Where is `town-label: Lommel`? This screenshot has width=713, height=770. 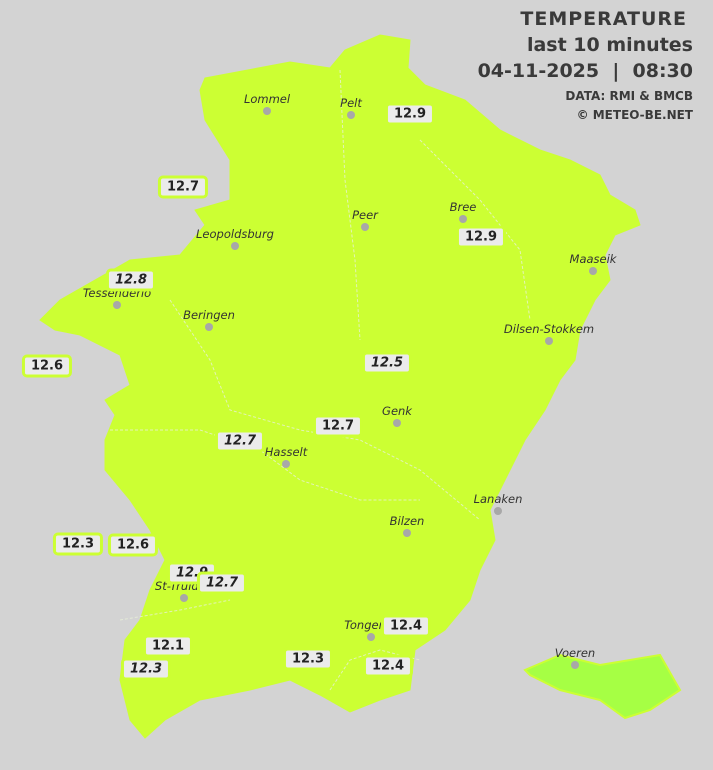
town-label: Lommel is located at coordinates (267, 99).